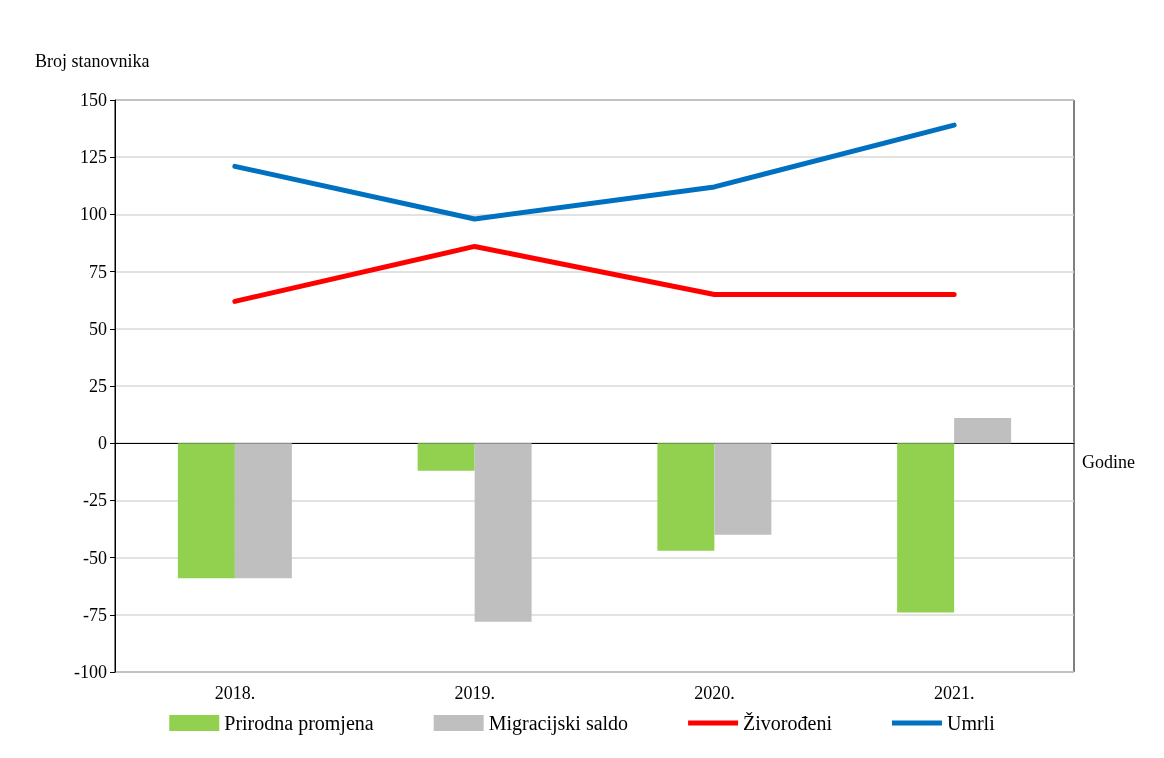 This screenshot has height=758, width=1164. I want to click on y-tick-label: -50, so click(95, 557).